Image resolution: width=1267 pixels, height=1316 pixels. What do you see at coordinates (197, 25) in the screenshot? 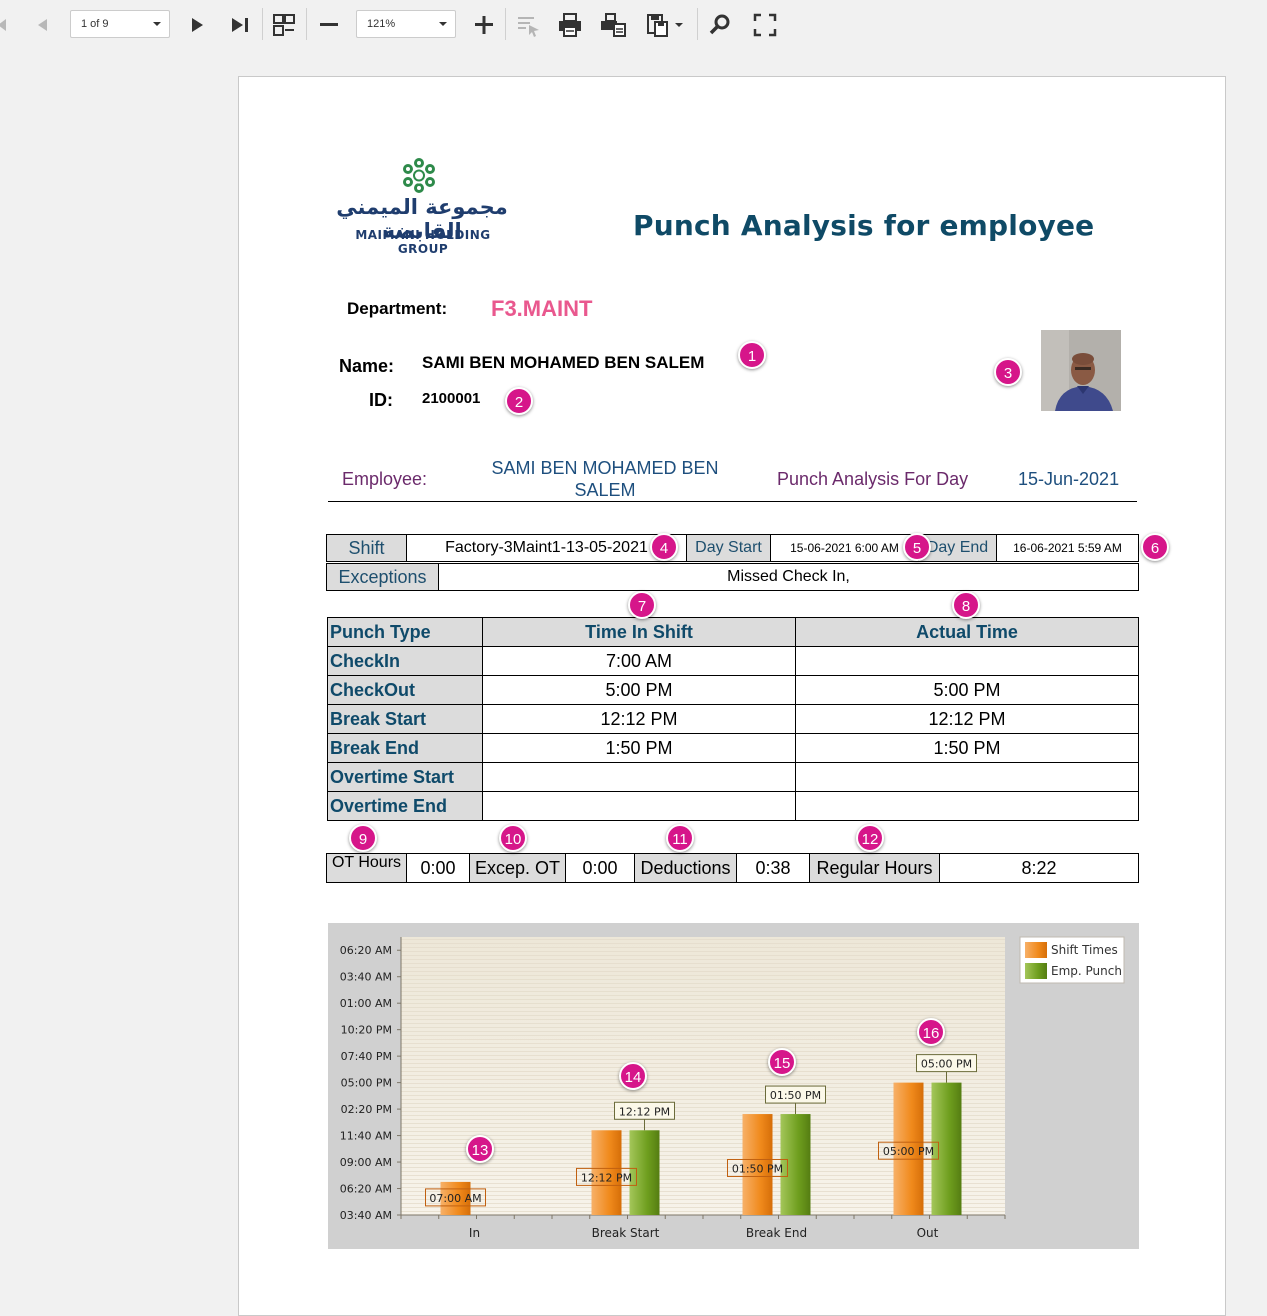
I see `next-page-button` at bounding box center [197, 25].